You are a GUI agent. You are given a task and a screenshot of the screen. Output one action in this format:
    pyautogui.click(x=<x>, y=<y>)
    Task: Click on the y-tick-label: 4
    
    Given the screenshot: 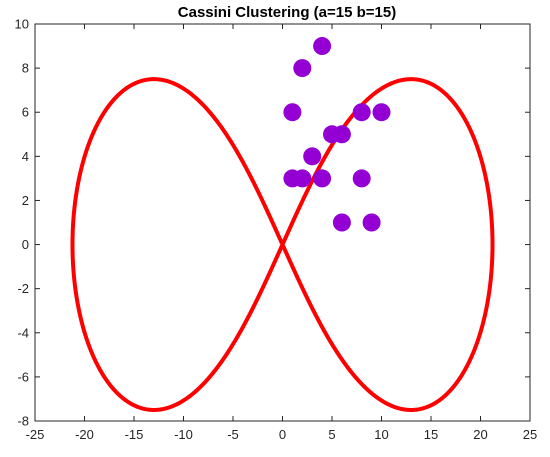 What is the action you would take?
    pyautogui.click(x=25, y=156)
    